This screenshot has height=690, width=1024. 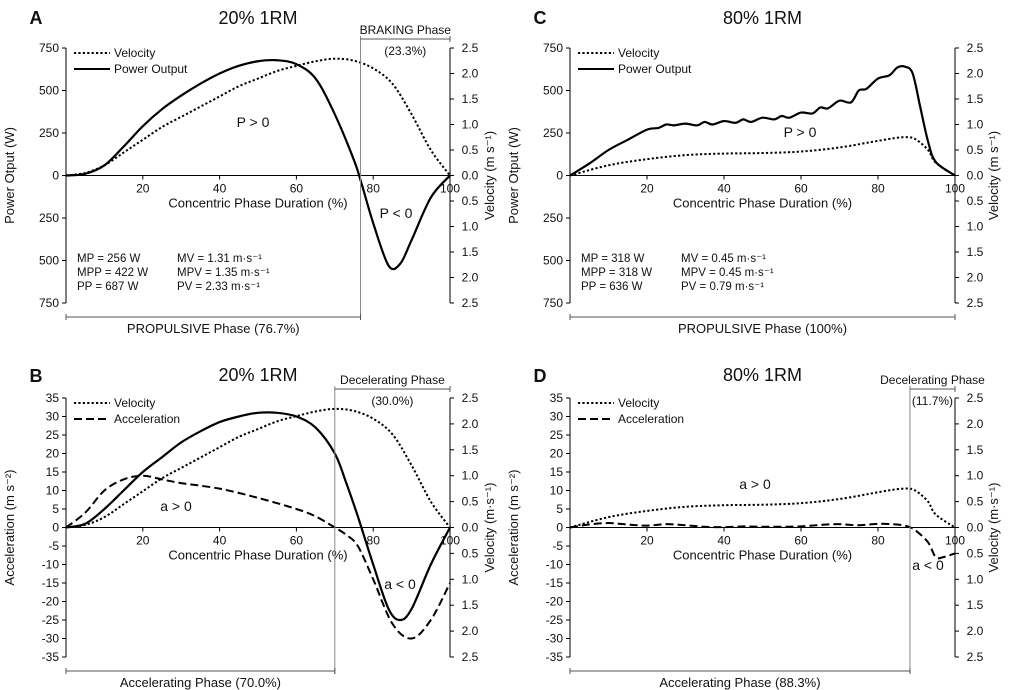 What do you see at coordinates (727, 273) in the screenshot?
I see `stat-right: MPV = 0.45 m·s⁻¹` at bounding box center [727, 273].